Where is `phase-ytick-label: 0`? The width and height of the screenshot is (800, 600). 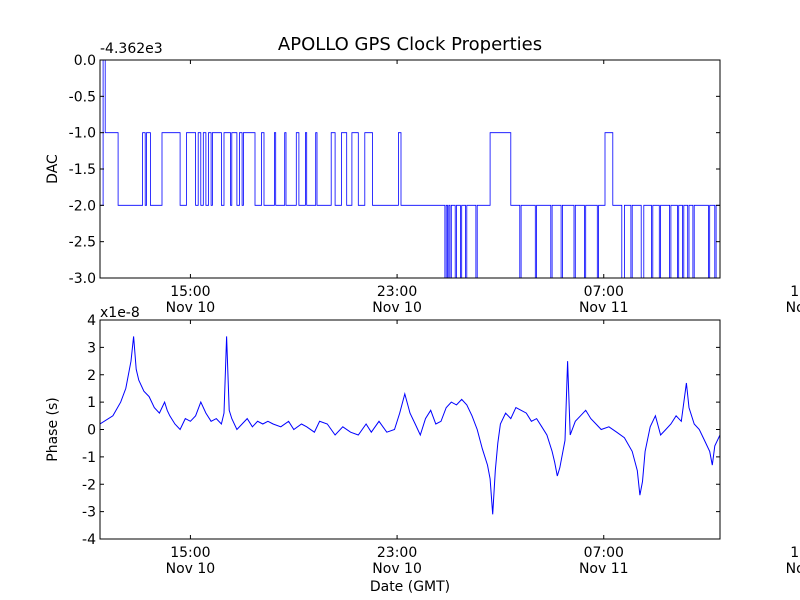
phase-ytick-label: 0 is located at coordinates (91, 431).